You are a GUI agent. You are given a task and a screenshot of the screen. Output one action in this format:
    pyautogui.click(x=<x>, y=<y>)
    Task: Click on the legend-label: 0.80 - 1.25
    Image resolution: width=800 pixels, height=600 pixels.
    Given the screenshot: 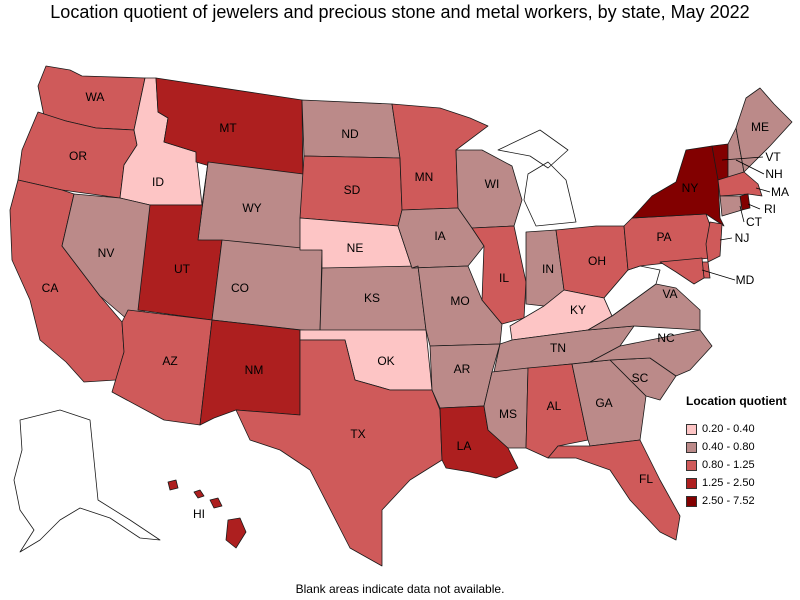 What is the action you would take?
    pyautogui.click(x=728, y=465)
    